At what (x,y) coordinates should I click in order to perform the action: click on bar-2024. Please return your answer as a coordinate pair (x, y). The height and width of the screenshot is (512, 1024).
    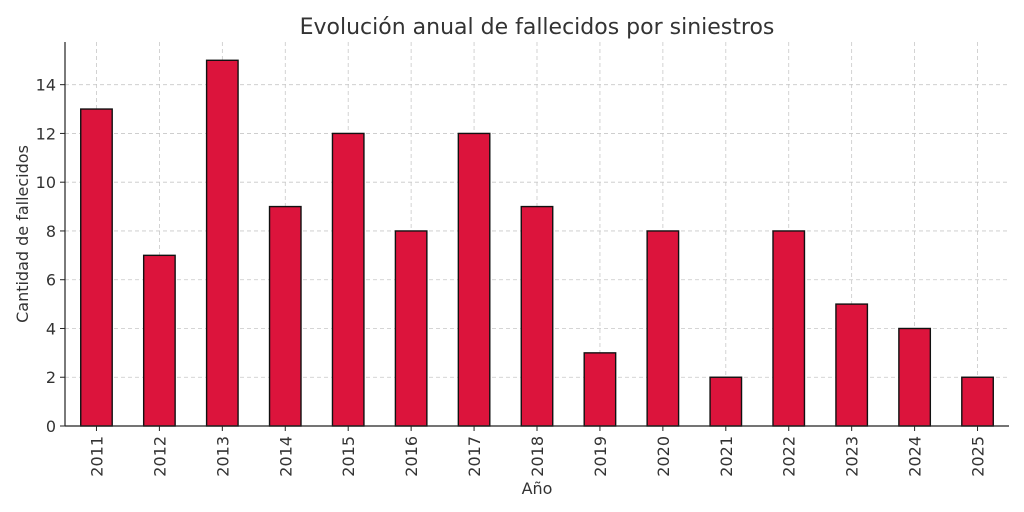
    Looking at the image, I should click on (915, 377).